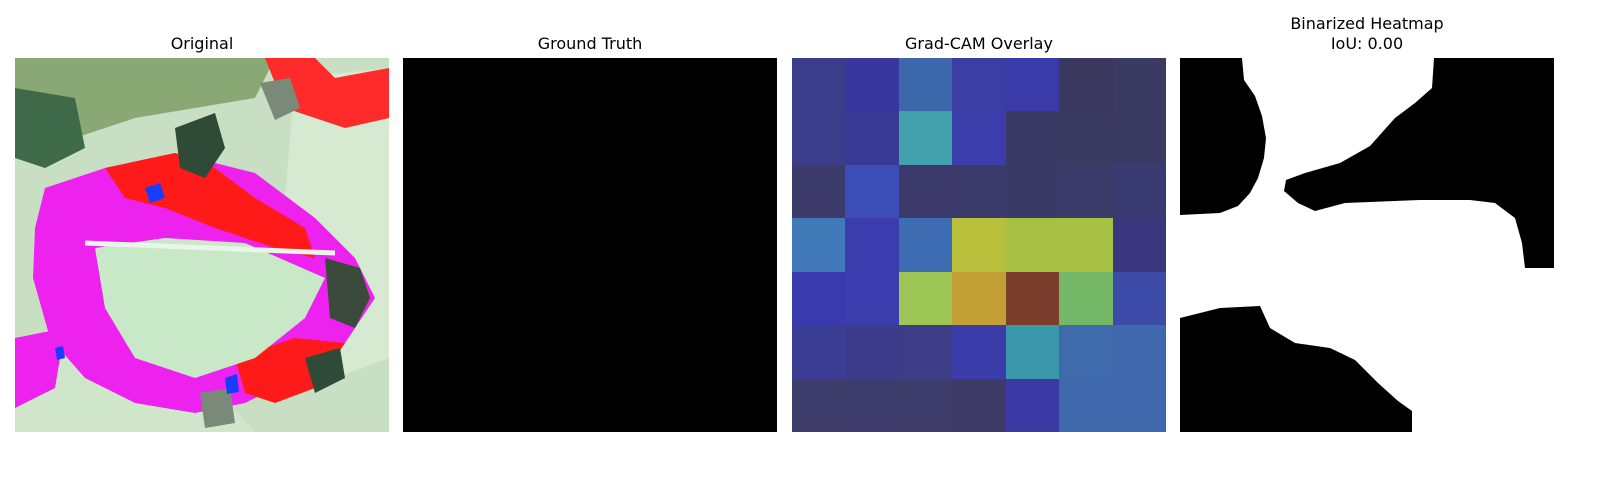  I want to click on heatmap-cell-r4-c6, so click(1139, 298).